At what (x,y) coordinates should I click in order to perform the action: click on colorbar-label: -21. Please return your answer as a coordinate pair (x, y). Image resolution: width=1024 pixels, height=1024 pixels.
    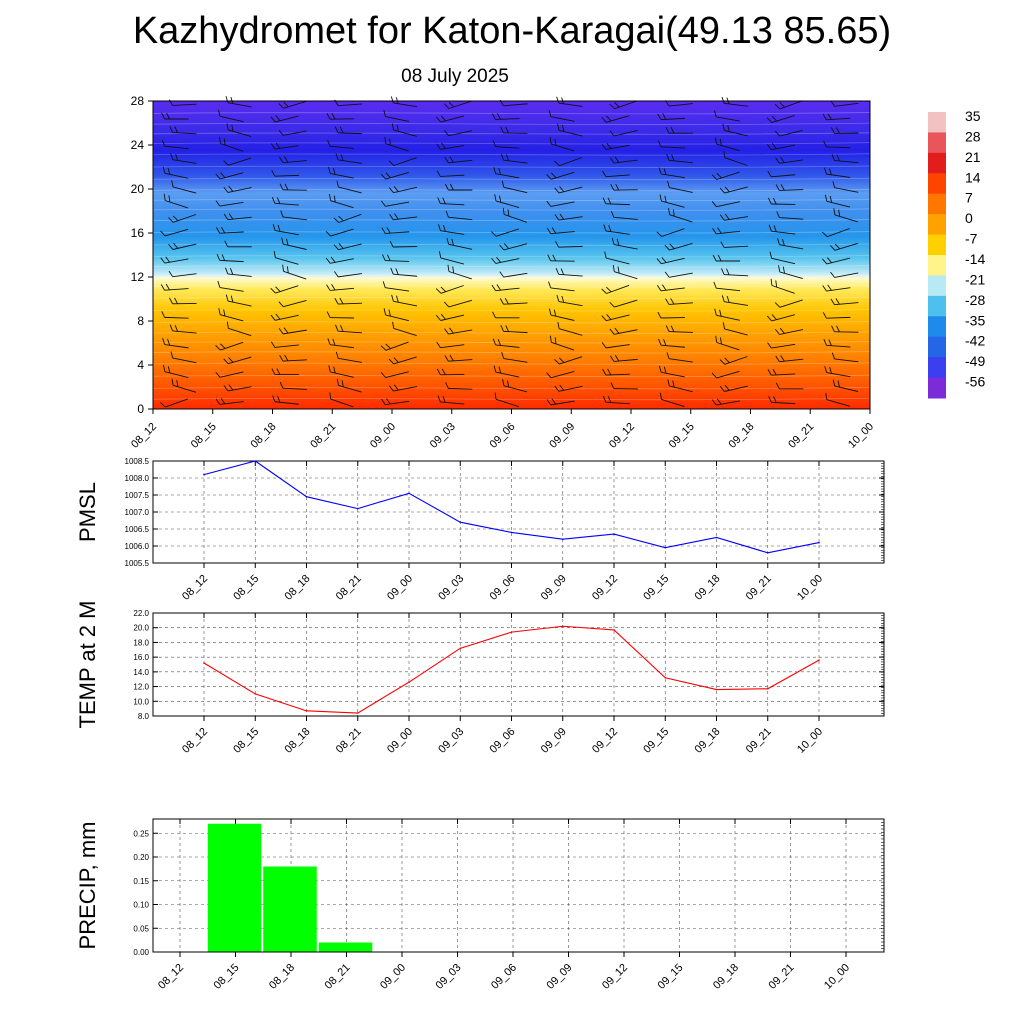
    Looking at the image, I should click on (975, 279).